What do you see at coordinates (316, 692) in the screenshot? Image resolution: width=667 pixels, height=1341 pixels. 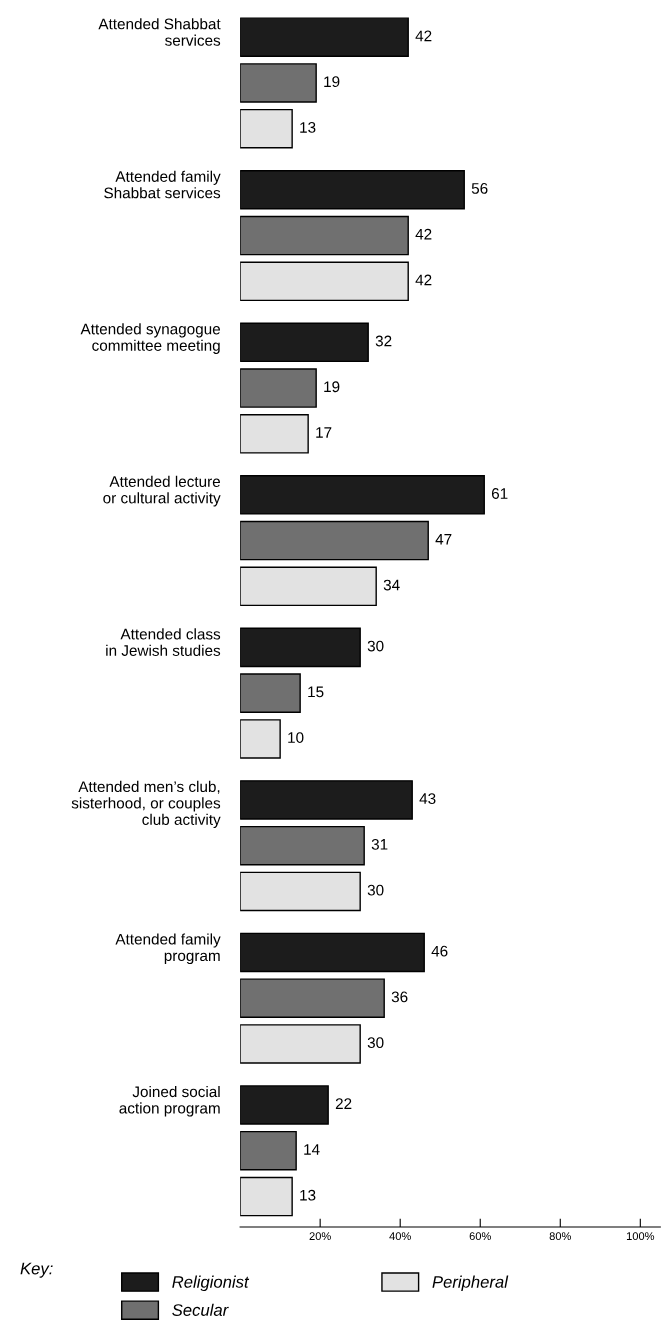 I see `data-label: 15` at bounding box center [316, 692].